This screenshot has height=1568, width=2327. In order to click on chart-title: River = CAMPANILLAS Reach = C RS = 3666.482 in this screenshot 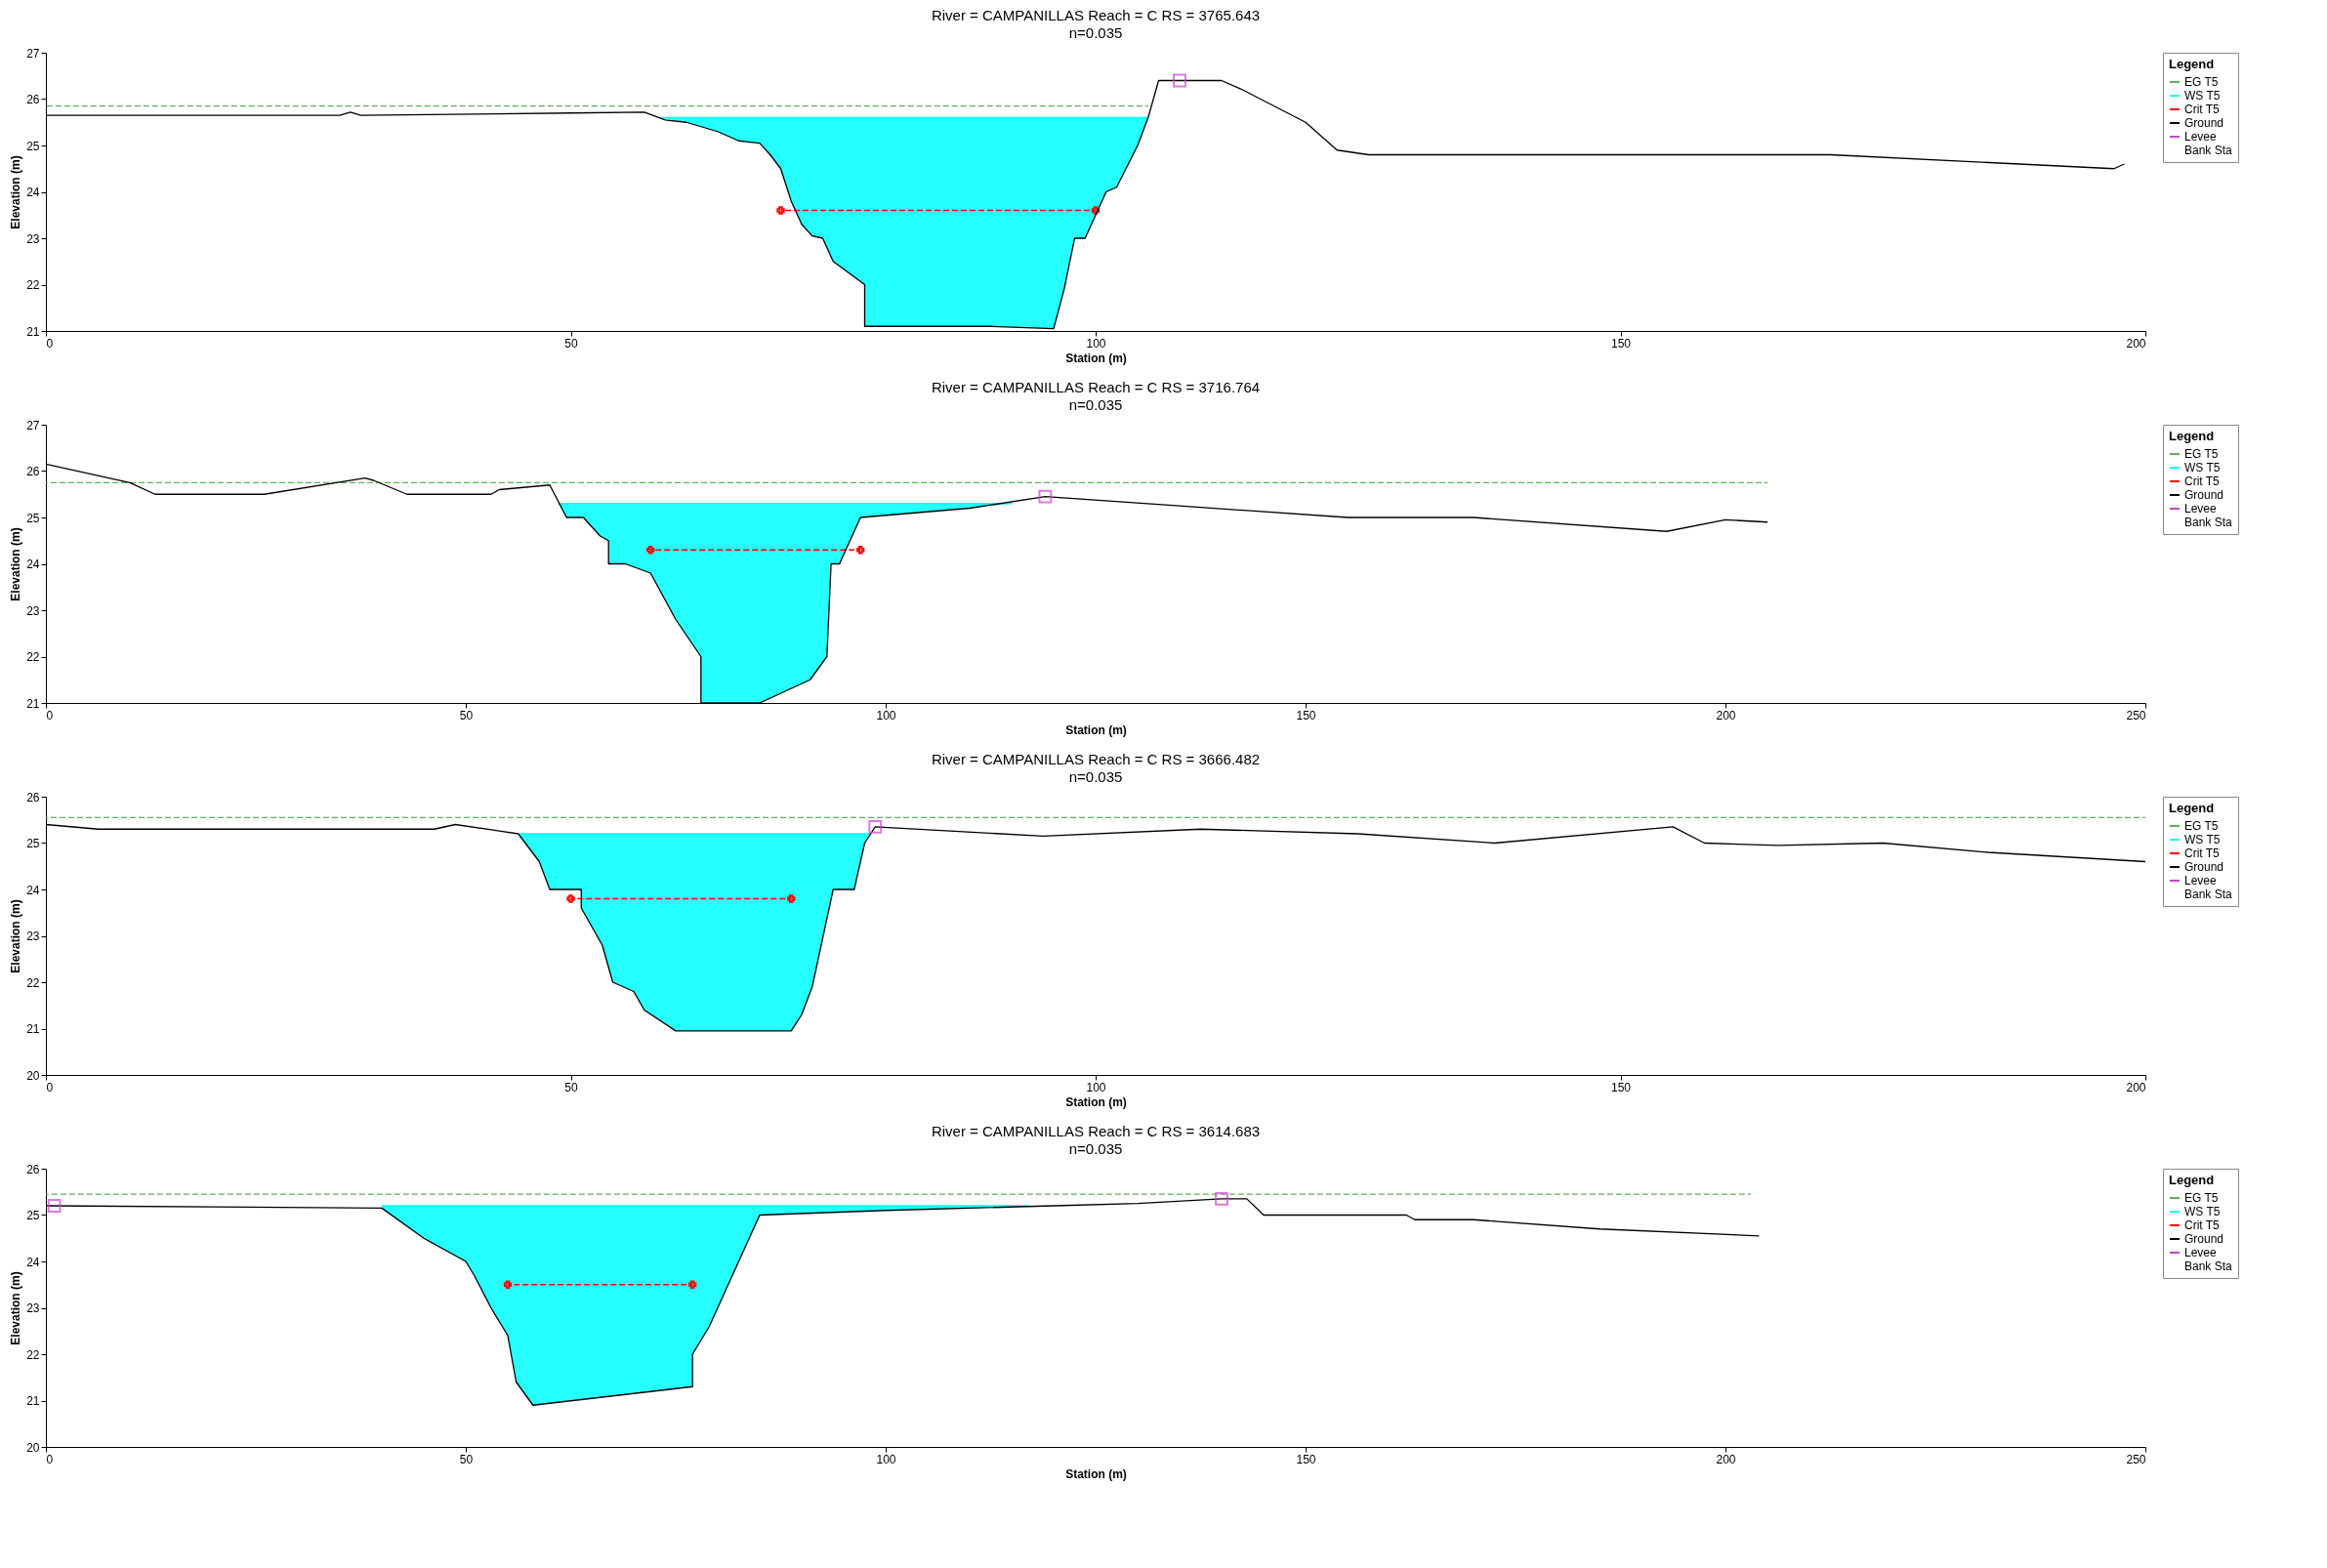, I will do `click(1096, 759)`.